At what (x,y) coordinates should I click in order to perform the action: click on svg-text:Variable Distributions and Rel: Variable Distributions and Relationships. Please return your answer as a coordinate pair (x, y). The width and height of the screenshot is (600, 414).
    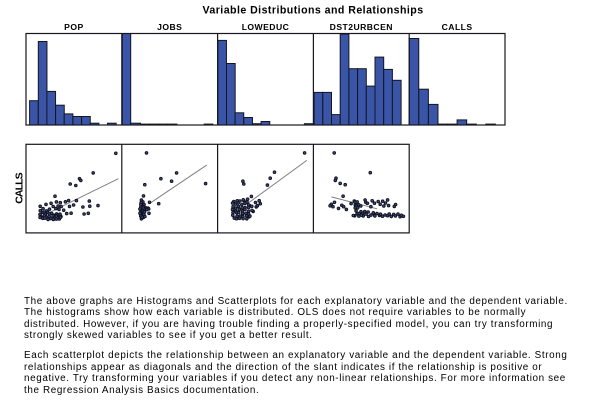
    Looking at the image, I should click on (312, 11).